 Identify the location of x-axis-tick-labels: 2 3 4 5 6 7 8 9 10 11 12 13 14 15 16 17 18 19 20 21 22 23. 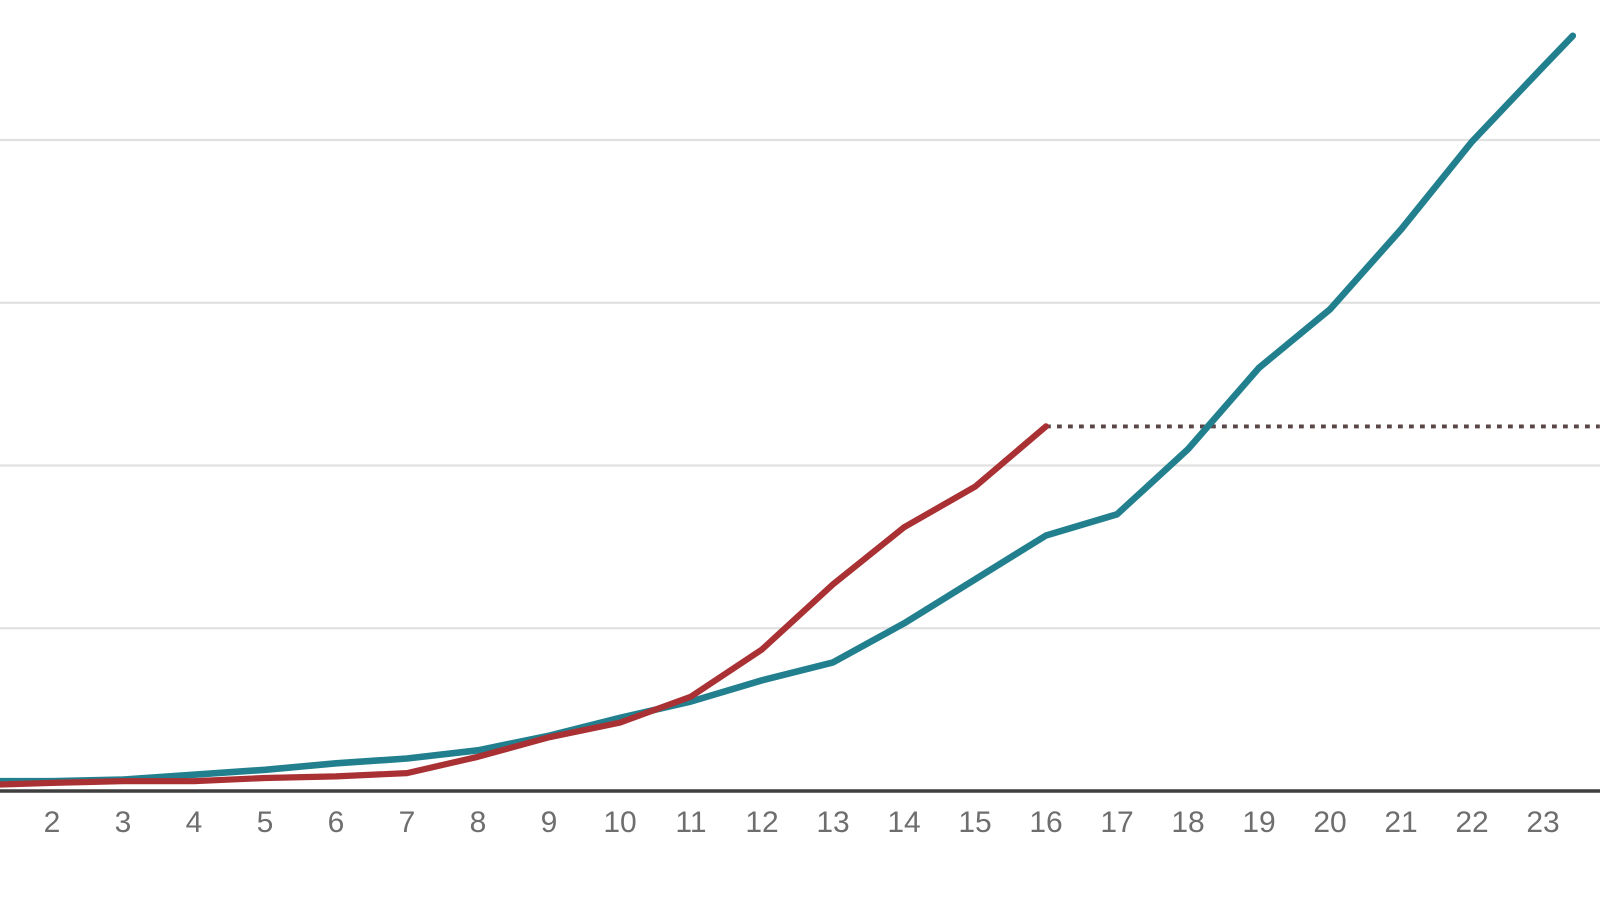
(802, 822).